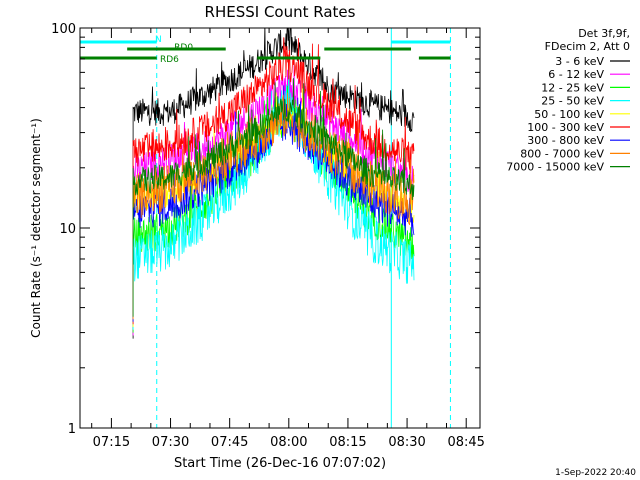 The width and height of the screenshot is (640, 480). I want to click on legend-label: 3 - 6 keV, so click(579, 61).